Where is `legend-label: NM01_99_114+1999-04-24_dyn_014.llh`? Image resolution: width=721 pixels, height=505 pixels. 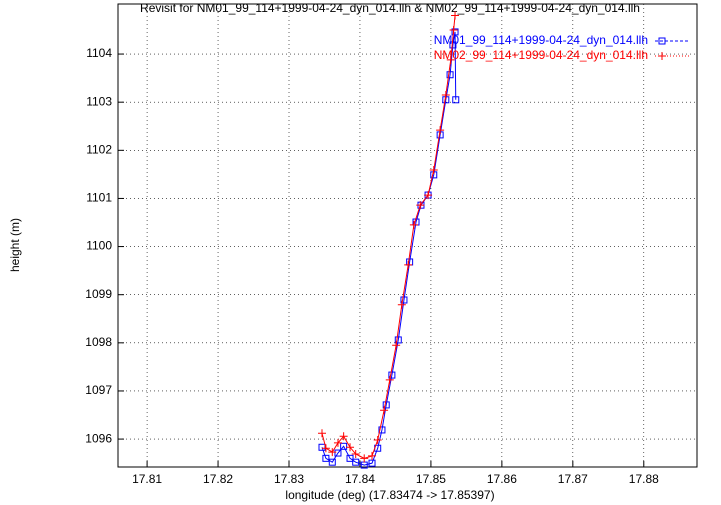 legend-label: NM01_99_114+1999-04-24_dyn_014.llh is located at coordinates (541, 40).